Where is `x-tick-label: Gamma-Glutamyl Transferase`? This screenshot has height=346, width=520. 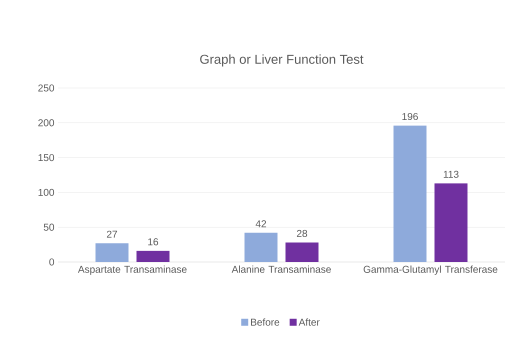 x-tick-label: Gamma-Glutamyl Transferase is located at coordinates (431, 270).